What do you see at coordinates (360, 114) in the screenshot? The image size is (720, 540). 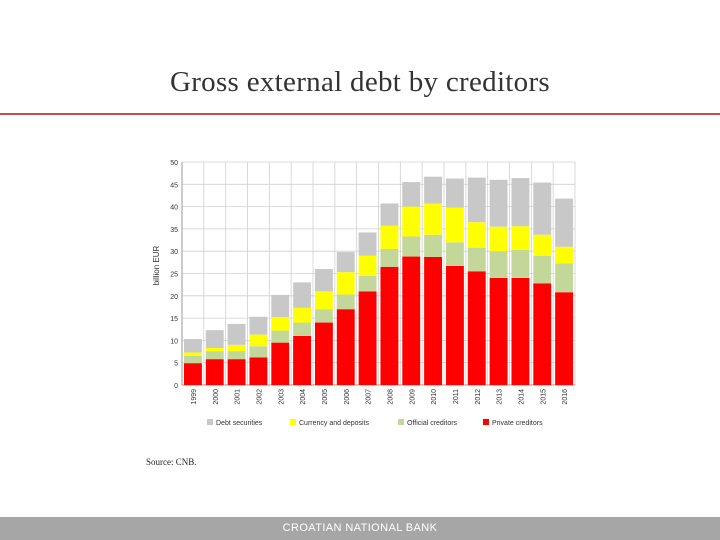 I see `title-divider` at bounding box center [360, 114].